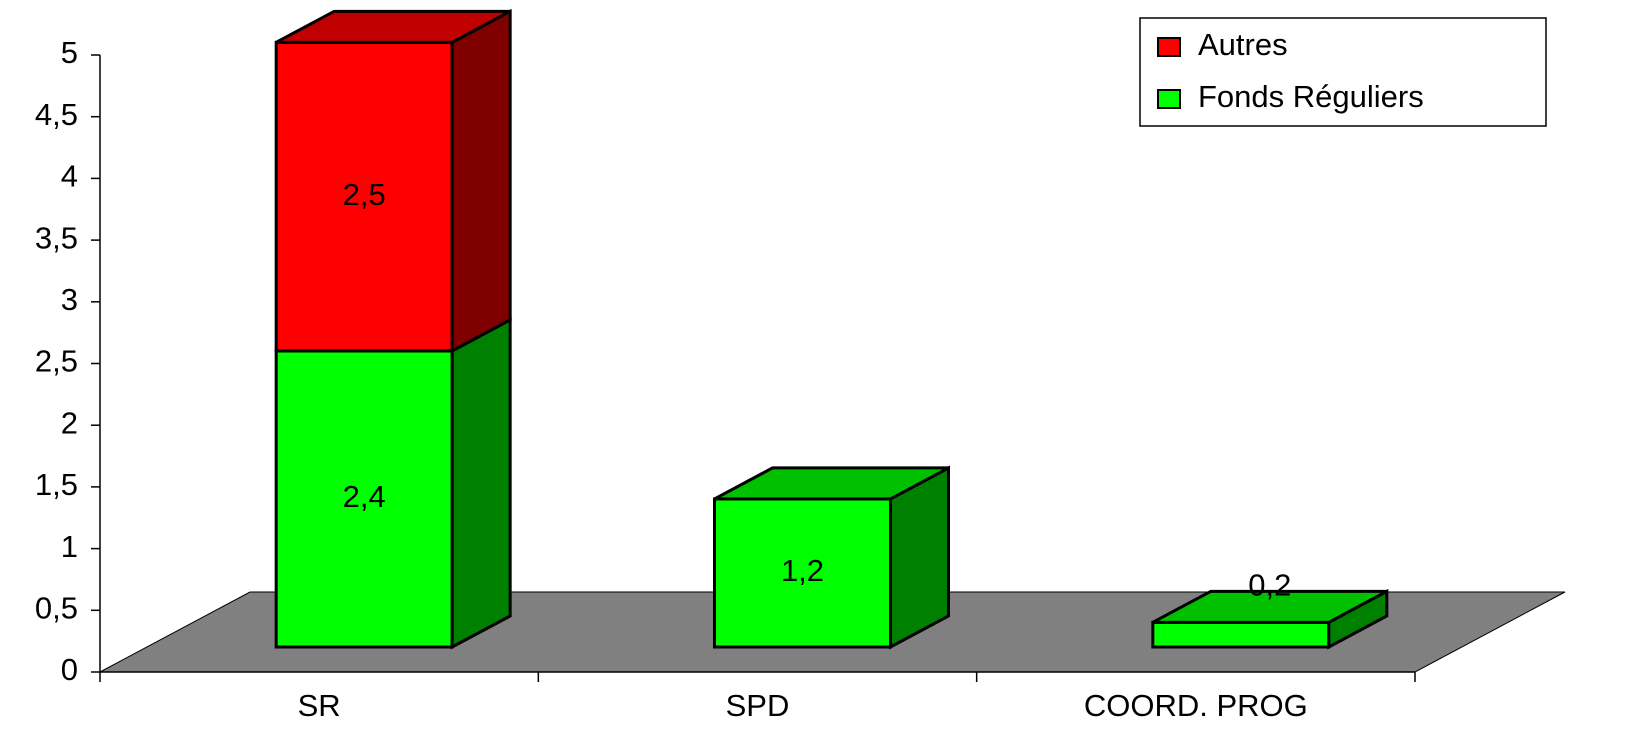 This screenshot has height=750, width=1626. What do you see at coordinates (69, 176) in the screenshot?
I see `y-tick-label: 4` at bounding box center [69, 176].